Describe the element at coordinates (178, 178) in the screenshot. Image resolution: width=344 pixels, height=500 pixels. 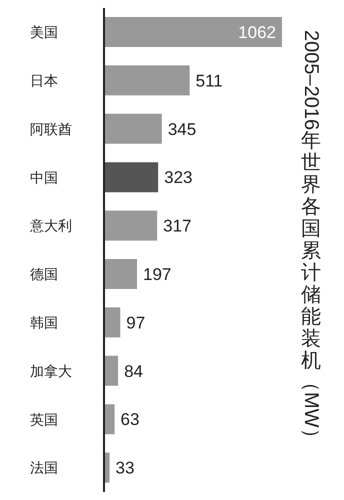
I see `data-label: 323` at that location.